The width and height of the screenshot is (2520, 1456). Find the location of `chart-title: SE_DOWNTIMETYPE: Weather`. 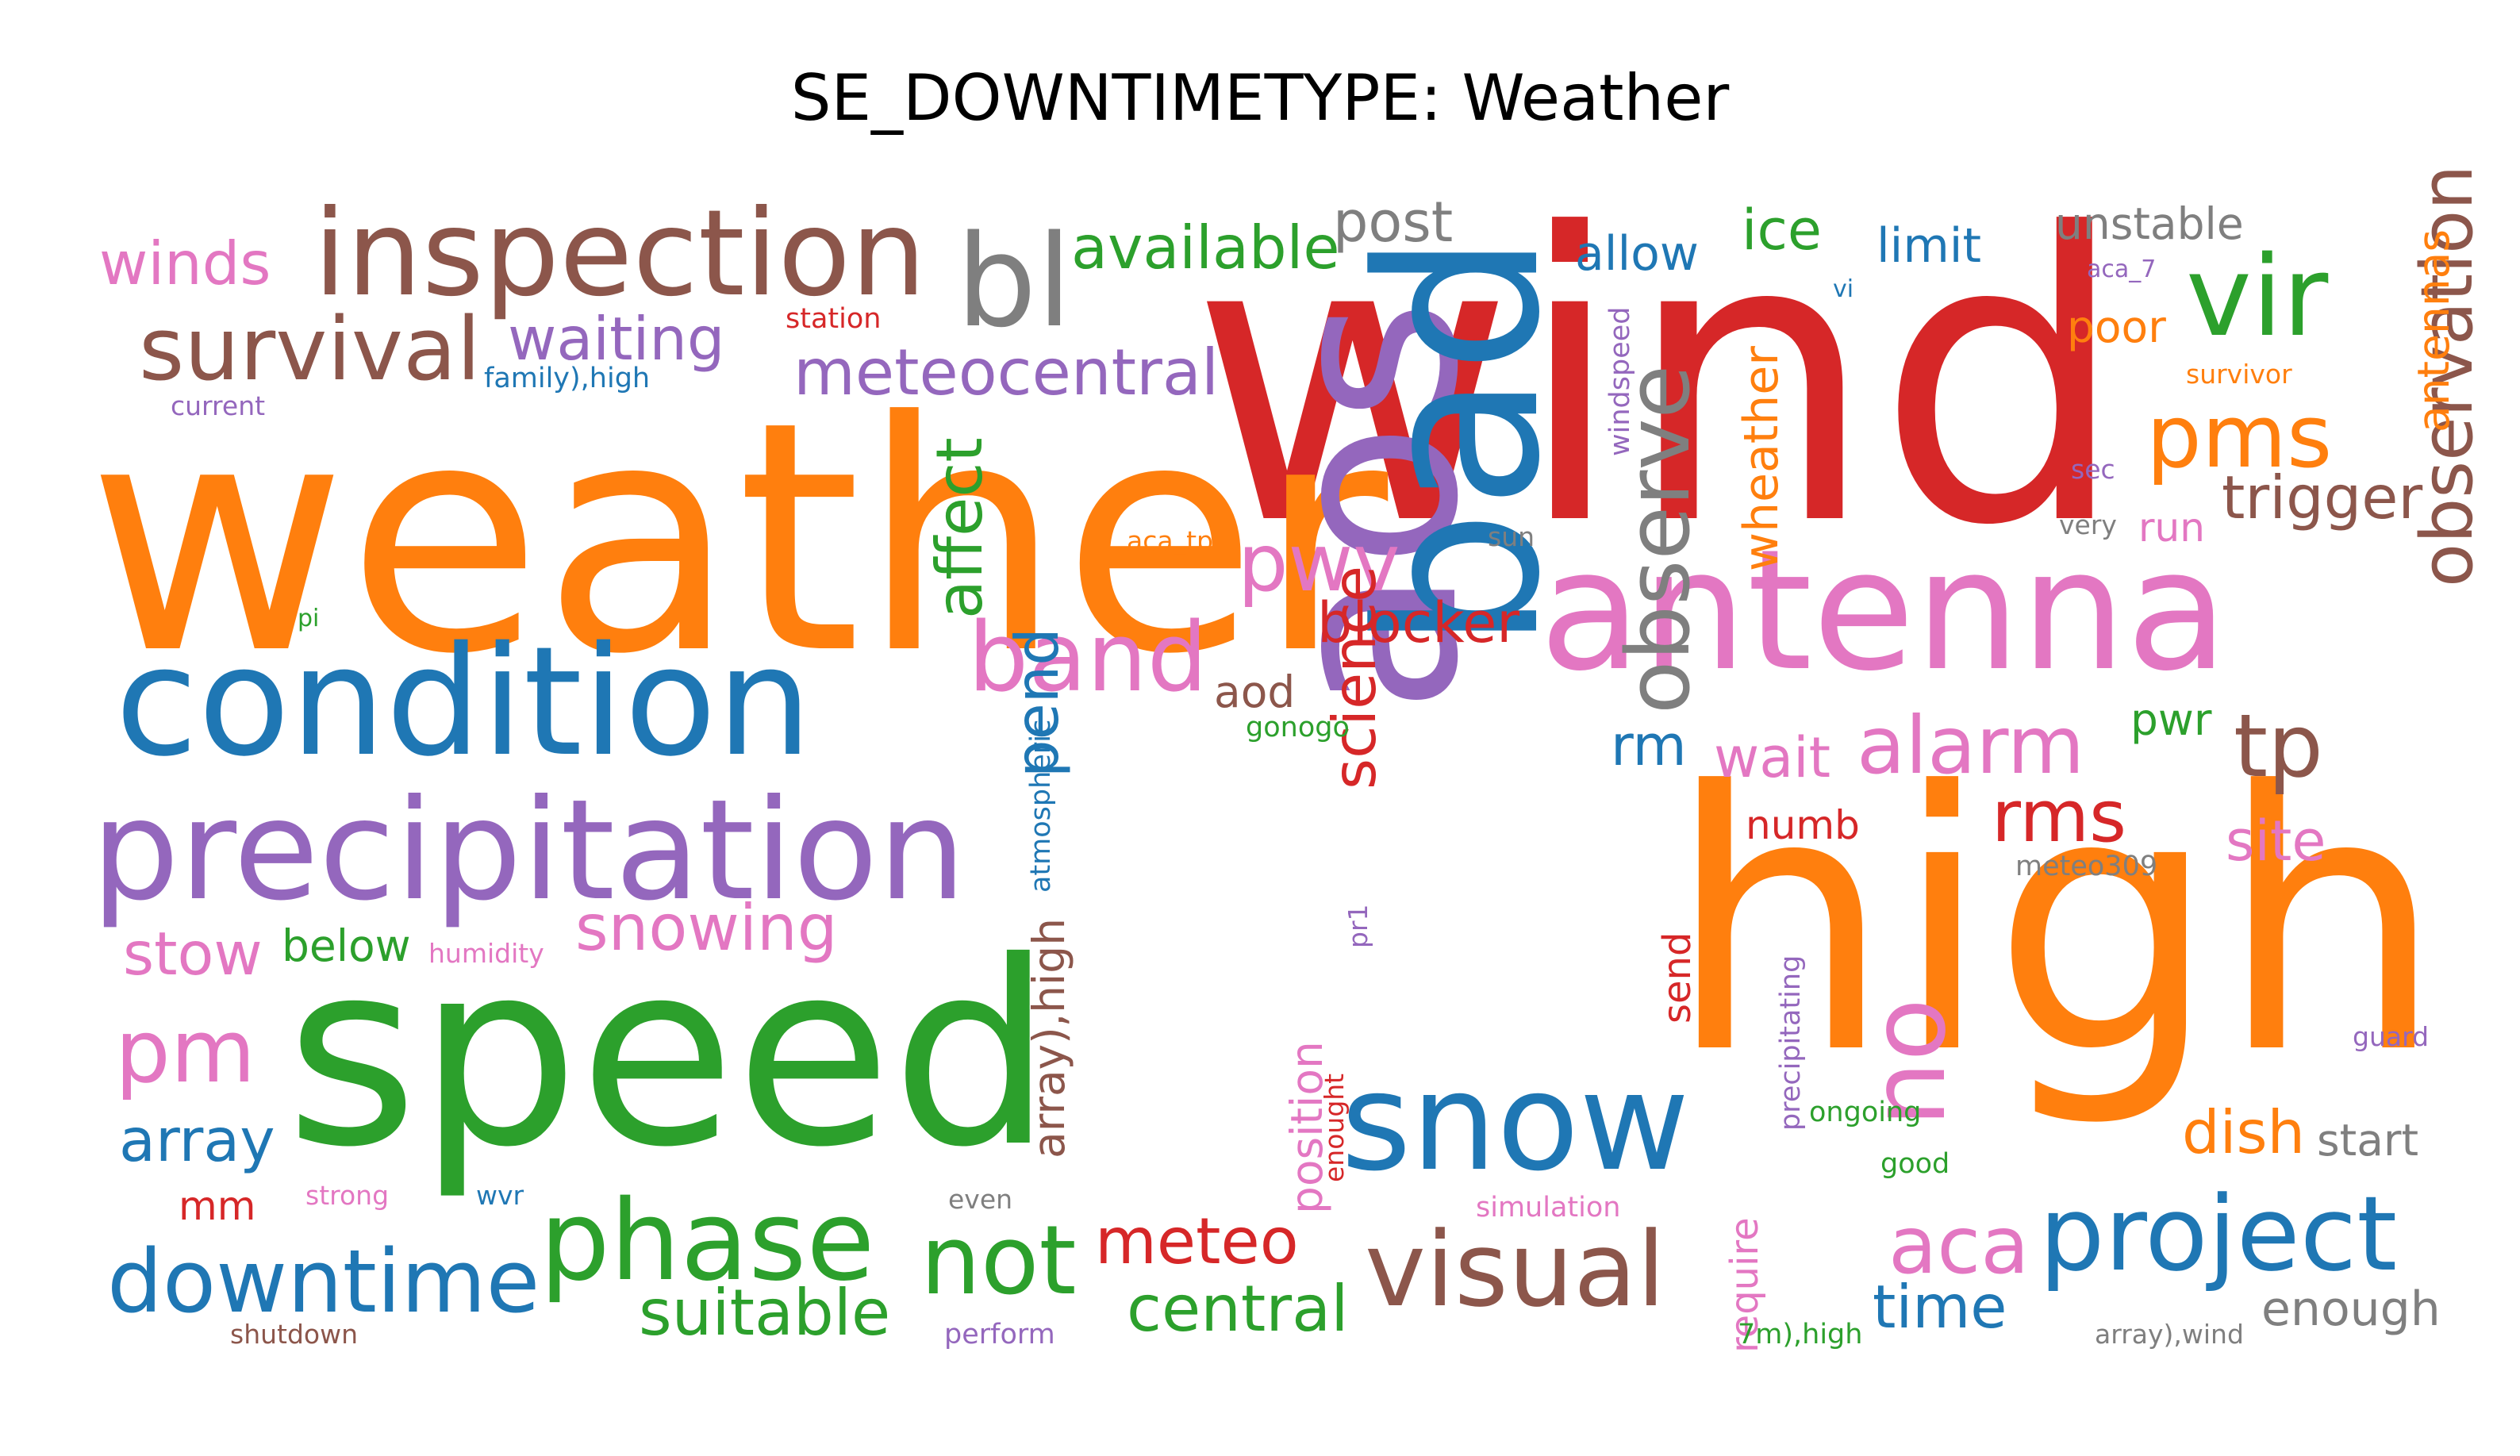

chart-title: SE_DOWNTIMETYPE: Weather is located at coordinates (1260, 98).